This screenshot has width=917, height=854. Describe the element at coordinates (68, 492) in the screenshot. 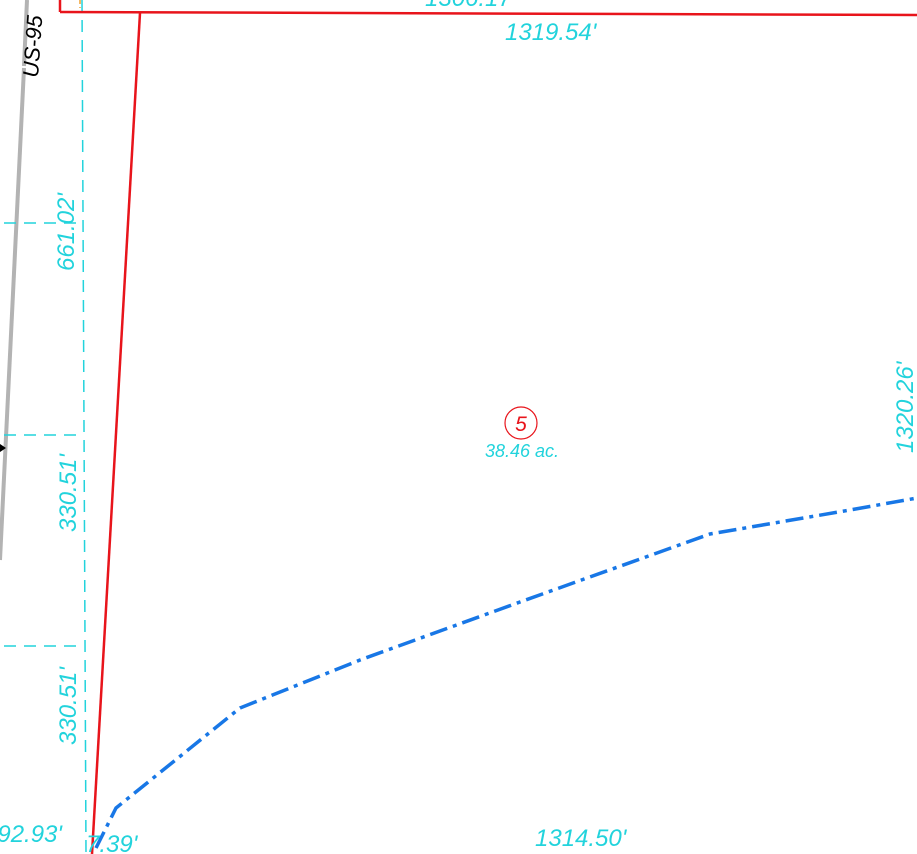

I see `dimension-left-middle: 330.51'` at that location.